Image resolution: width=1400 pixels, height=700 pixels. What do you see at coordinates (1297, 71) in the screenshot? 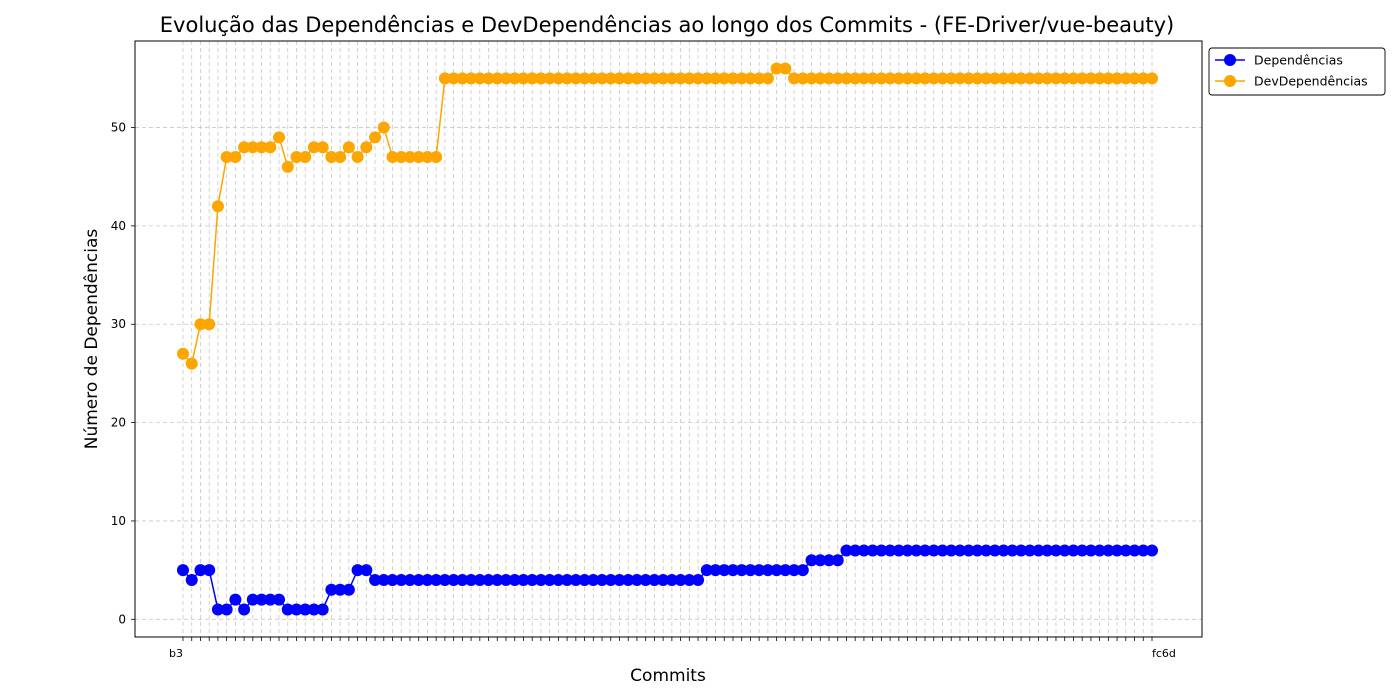
I see `legend: Dependências DevDependências` at bounding box center [1297, 71].